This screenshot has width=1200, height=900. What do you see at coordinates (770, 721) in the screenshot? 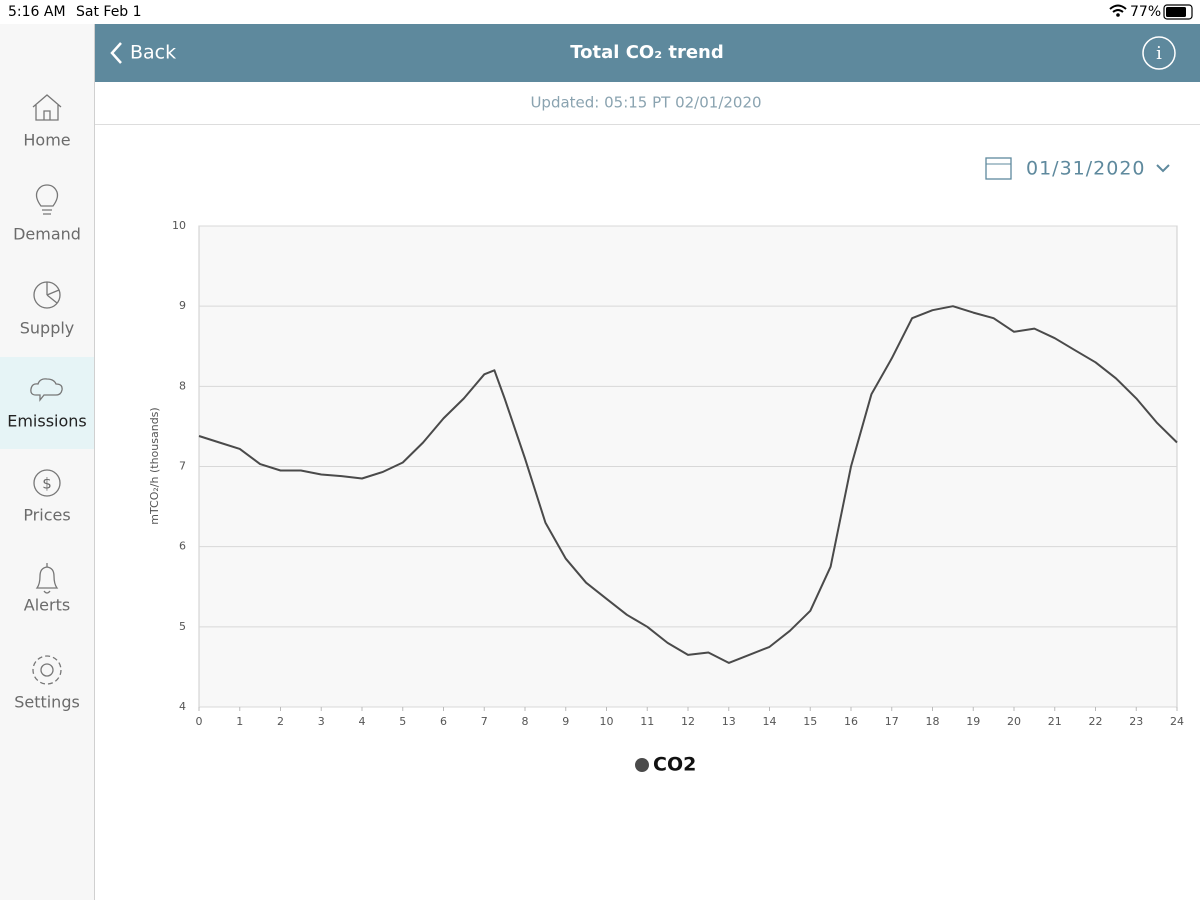
I see `x-tick-label: 14` at bounding box center [770, 721].